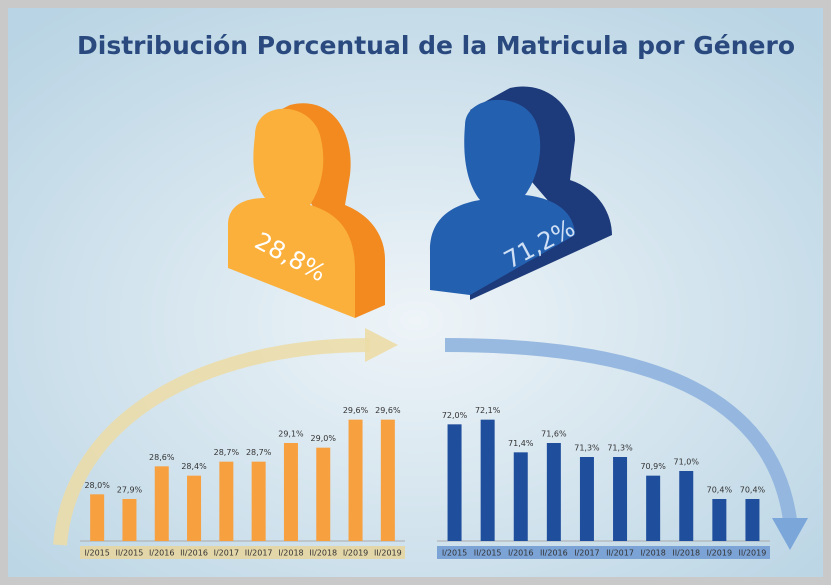 This screenshot has width=831, height=585. I want to click on value-label: 27,9%, so click(130, 490).